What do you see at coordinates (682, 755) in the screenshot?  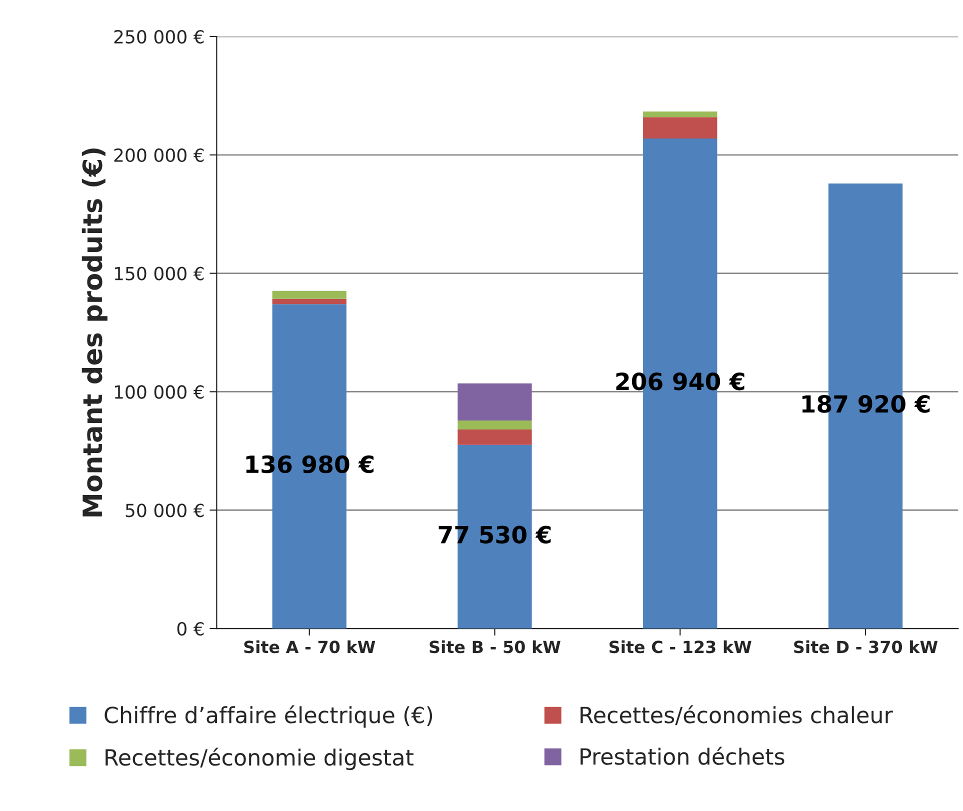 I see `legend-label: Prestation déchets` at bounding box center [682, 755].